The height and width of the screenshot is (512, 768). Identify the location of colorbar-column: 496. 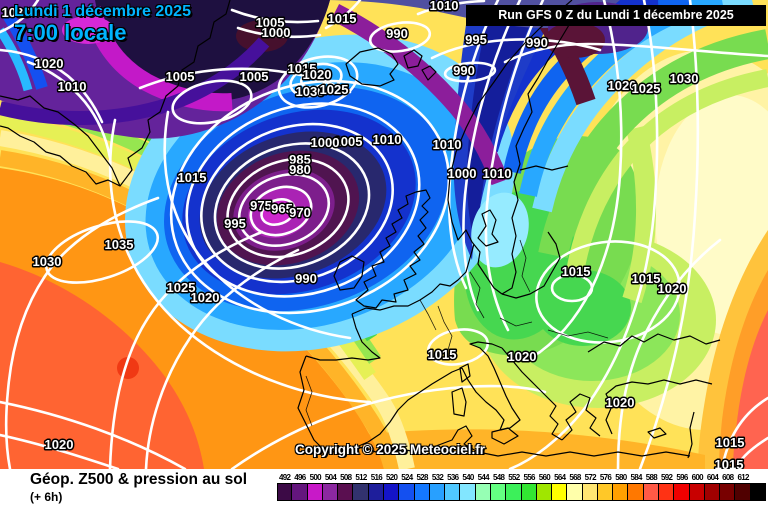
(300, 487).